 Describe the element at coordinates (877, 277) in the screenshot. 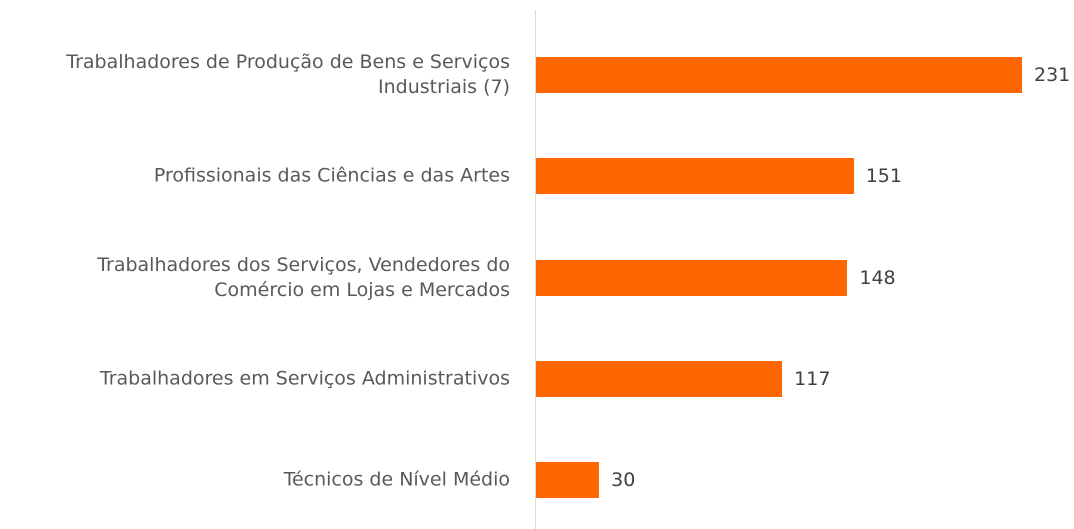

I see `data-label: 148` at that location.